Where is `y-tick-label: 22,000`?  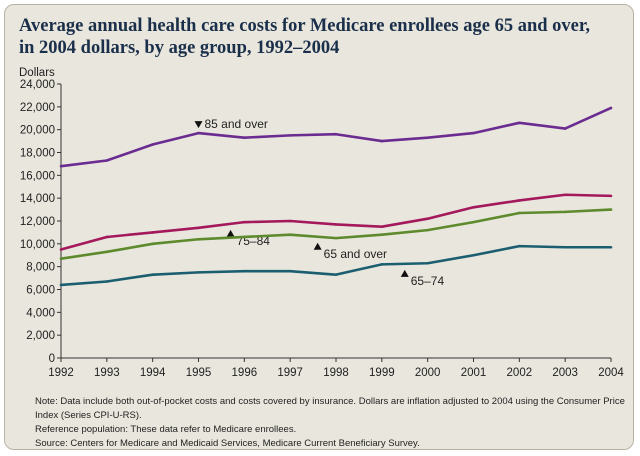
y-tick-label: 22,000 is located at coordinates (37, 108).